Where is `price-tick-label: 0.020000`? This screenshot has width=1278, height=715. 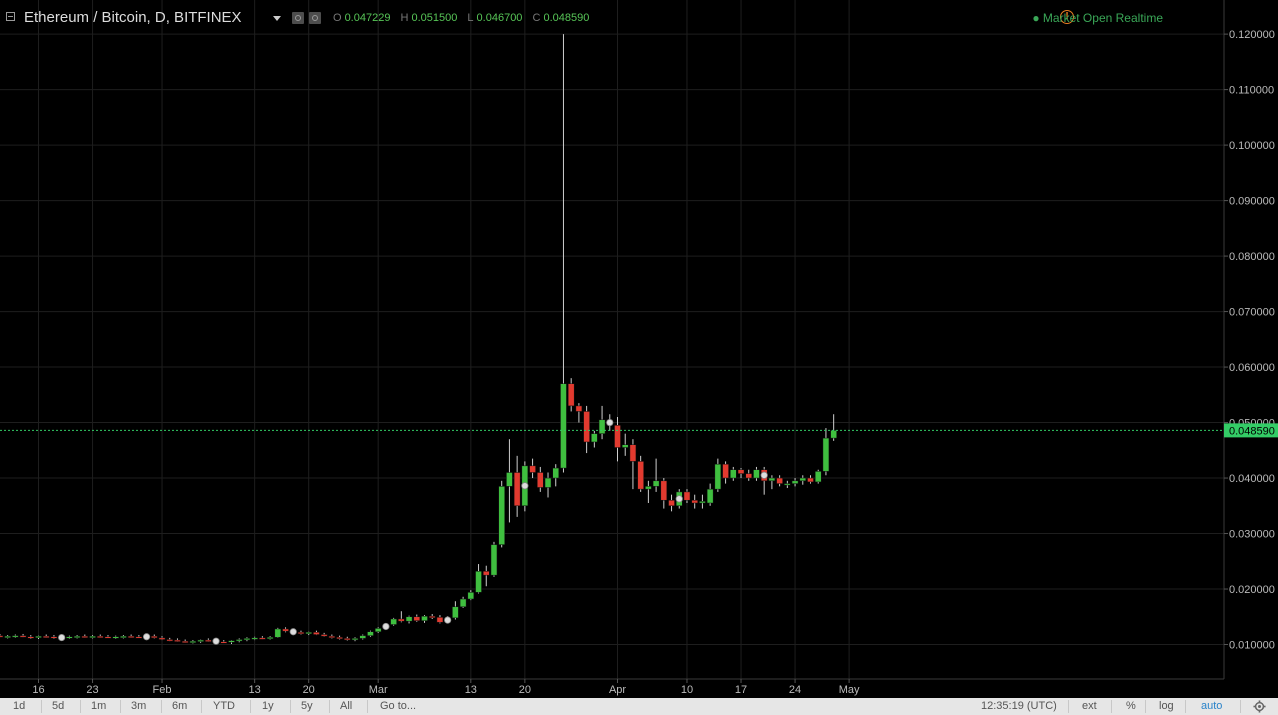
price-tick-label: 0.020000 is located at coordinates (1252, 590).